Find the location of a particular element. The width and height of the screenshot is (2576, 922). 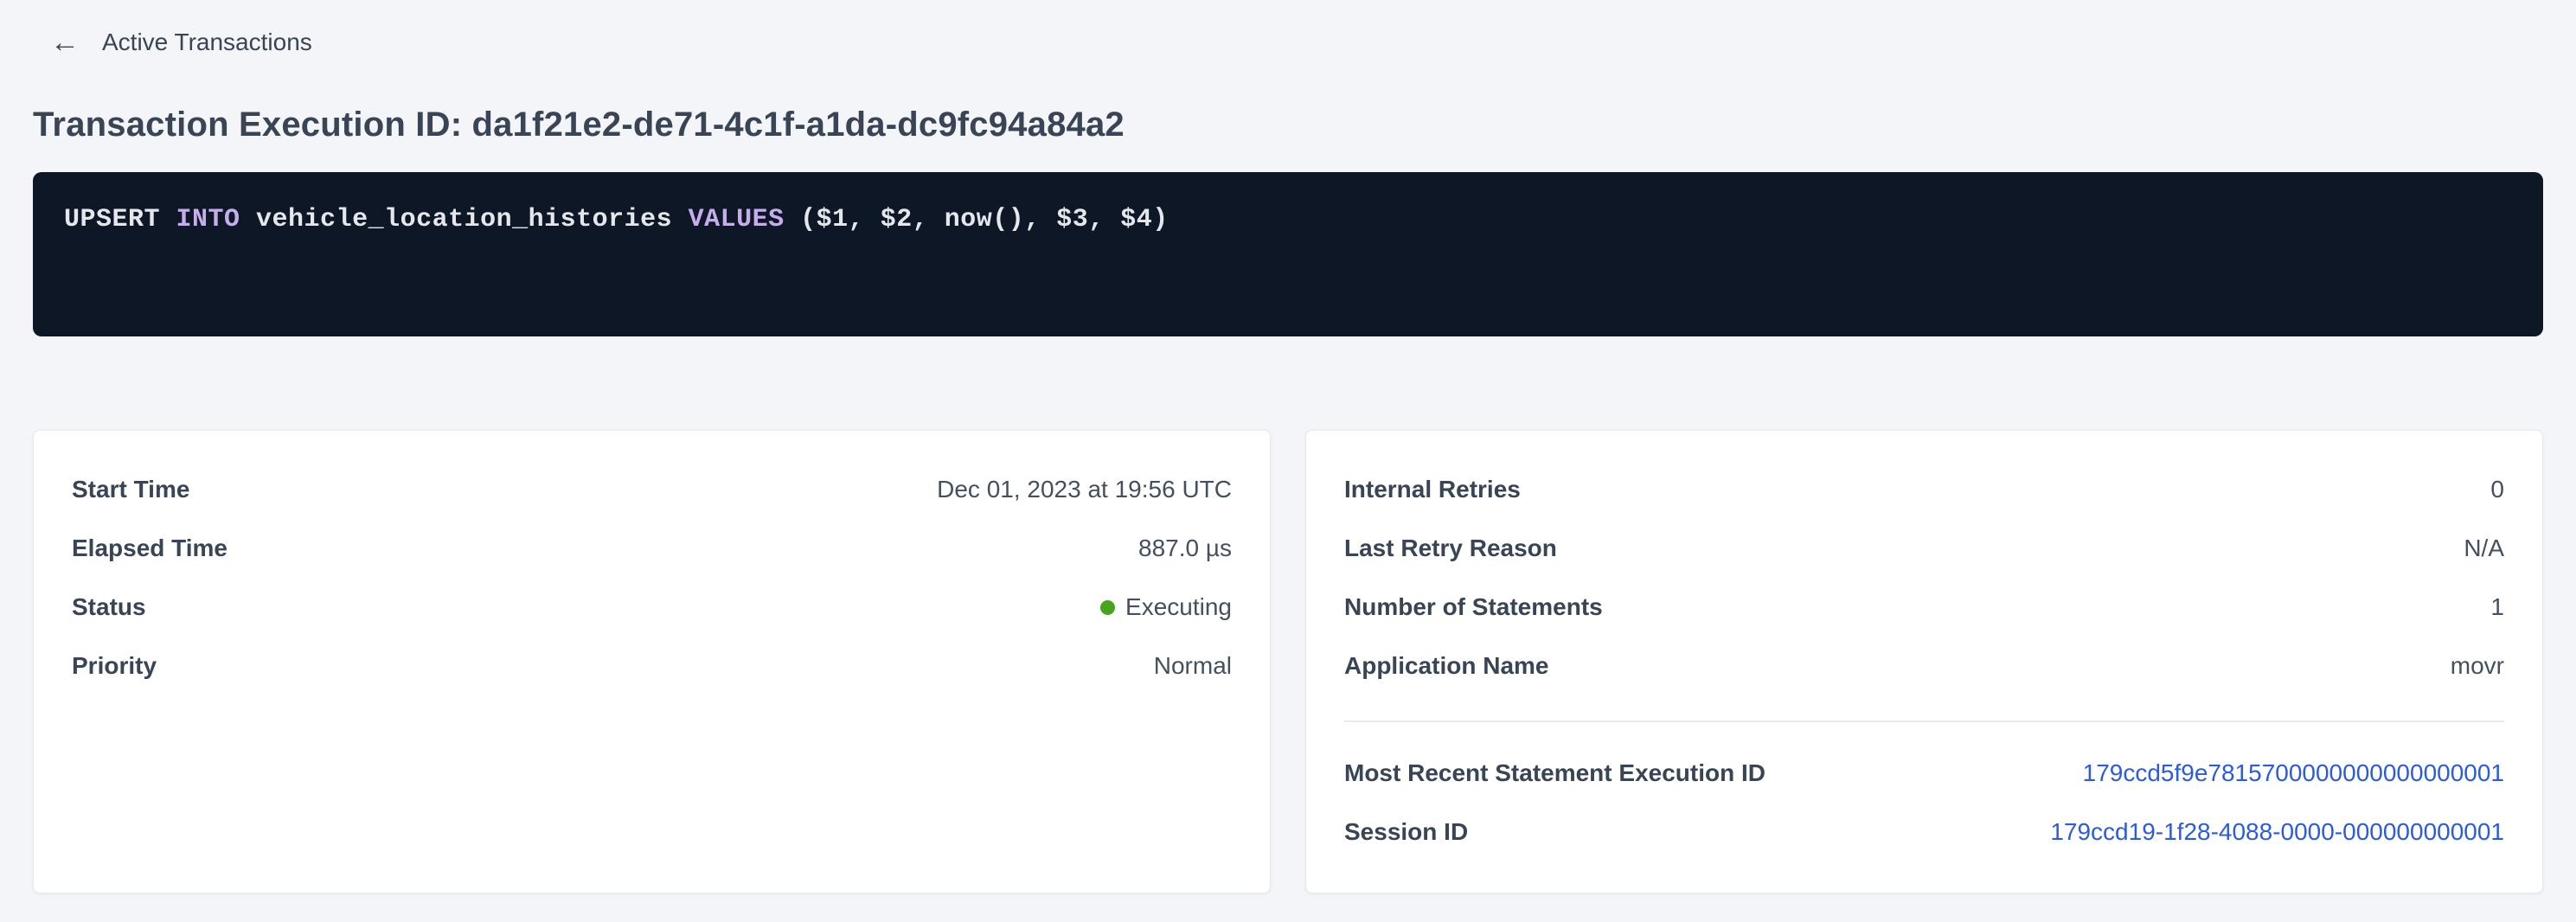

detail-row-application-name: Application Name movr is located at coordinates (1924, 666).